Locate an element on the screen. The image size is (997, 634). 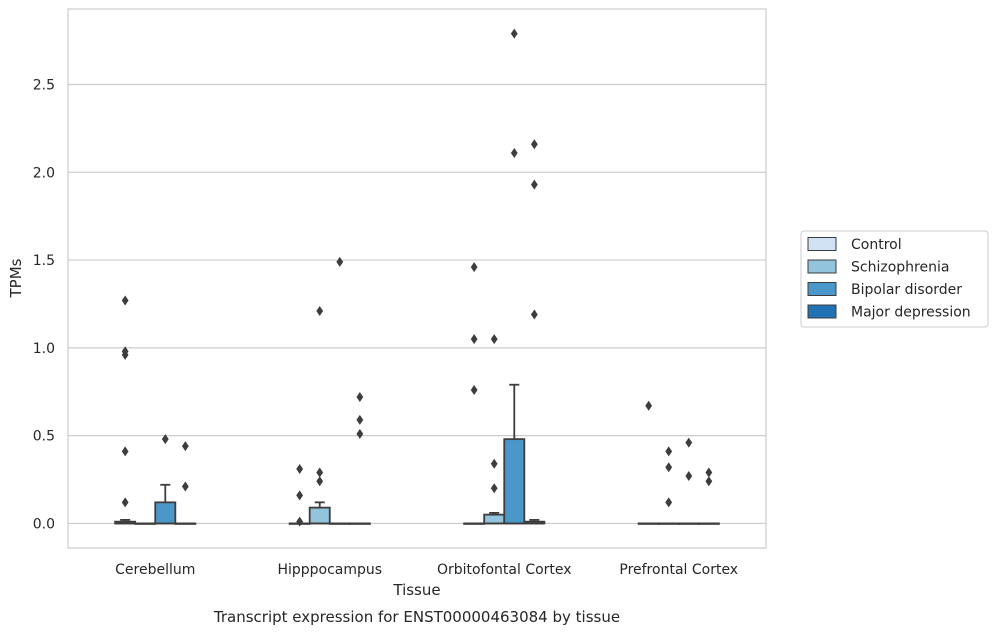
x-tick-label: Cerebellum is located at coordinates (155, 570).